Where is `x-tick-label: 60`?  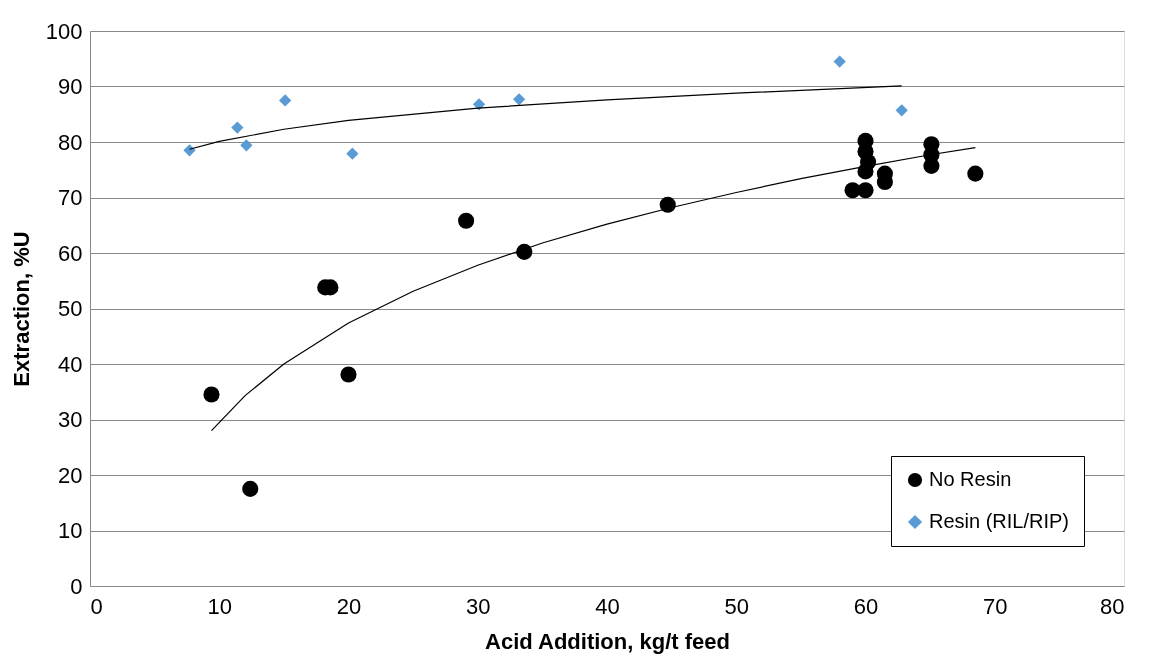 x-tick-label: 60 is located at coordinates (866, 606).